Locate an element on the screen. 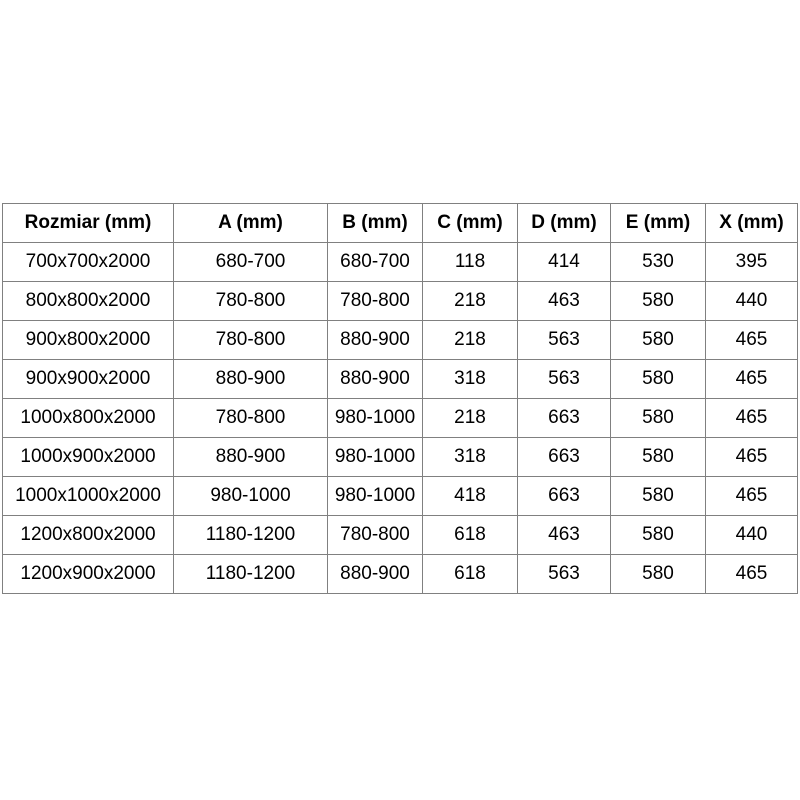  table-cell: 1200x900x2000 is located at coordinates (88, 574).